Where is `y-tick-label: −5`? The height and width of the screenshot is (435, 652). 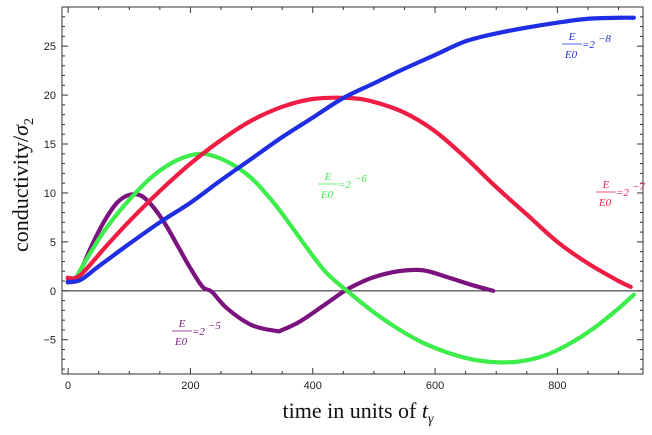 y-tick-label: −5 is located at coordinates (49, 341).